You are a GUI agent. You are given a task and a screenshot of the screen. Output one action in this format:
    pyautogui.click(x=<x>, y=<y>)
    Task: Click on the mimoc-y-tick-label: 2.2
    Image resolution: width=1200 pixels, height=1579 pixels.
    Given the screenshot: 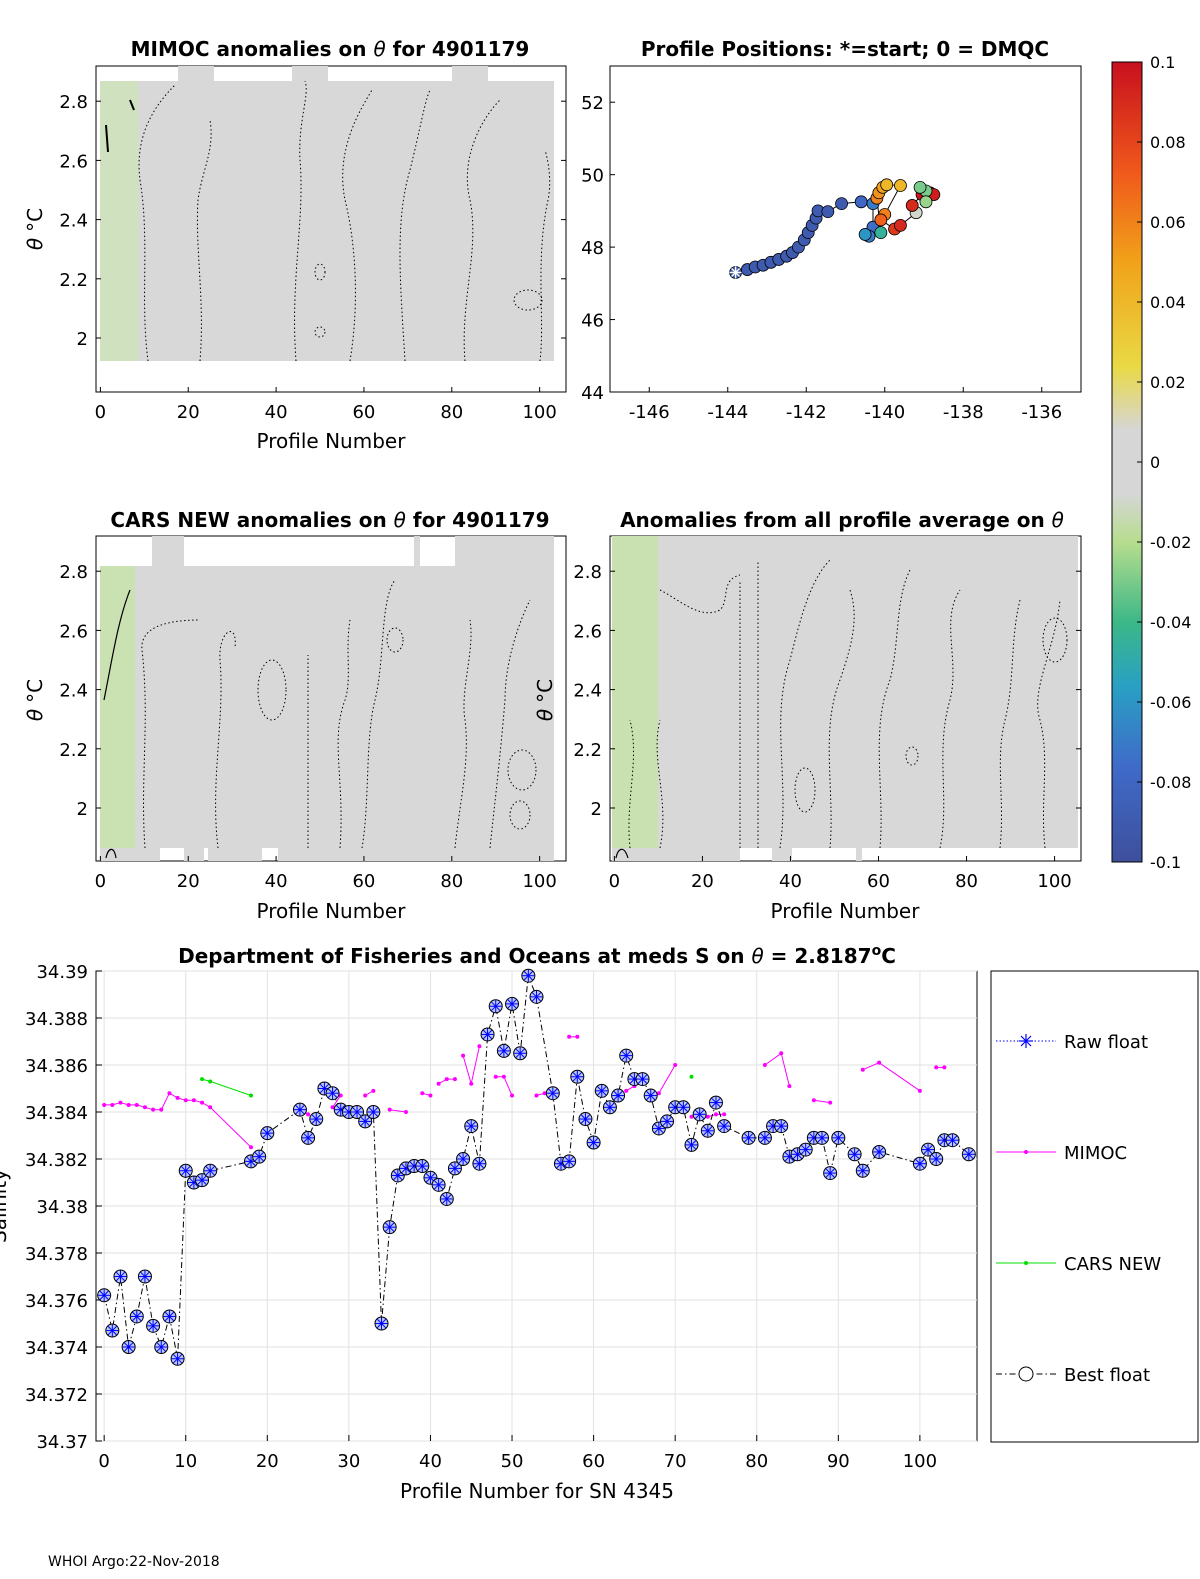 What is the action you would take?
    pyautogui.click(x=73, y=280)
    